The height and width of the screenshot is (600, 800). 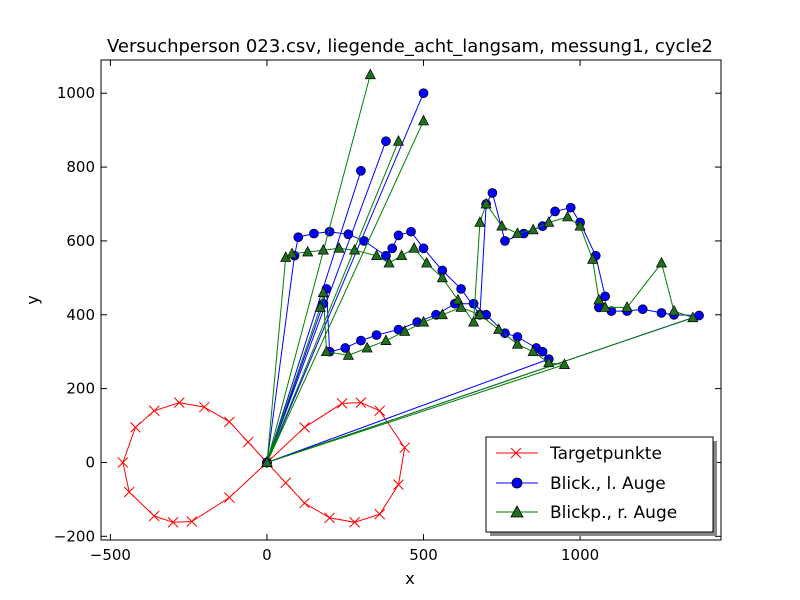 I want to click on x-tick-label: 500, so click(x=423, y=555).